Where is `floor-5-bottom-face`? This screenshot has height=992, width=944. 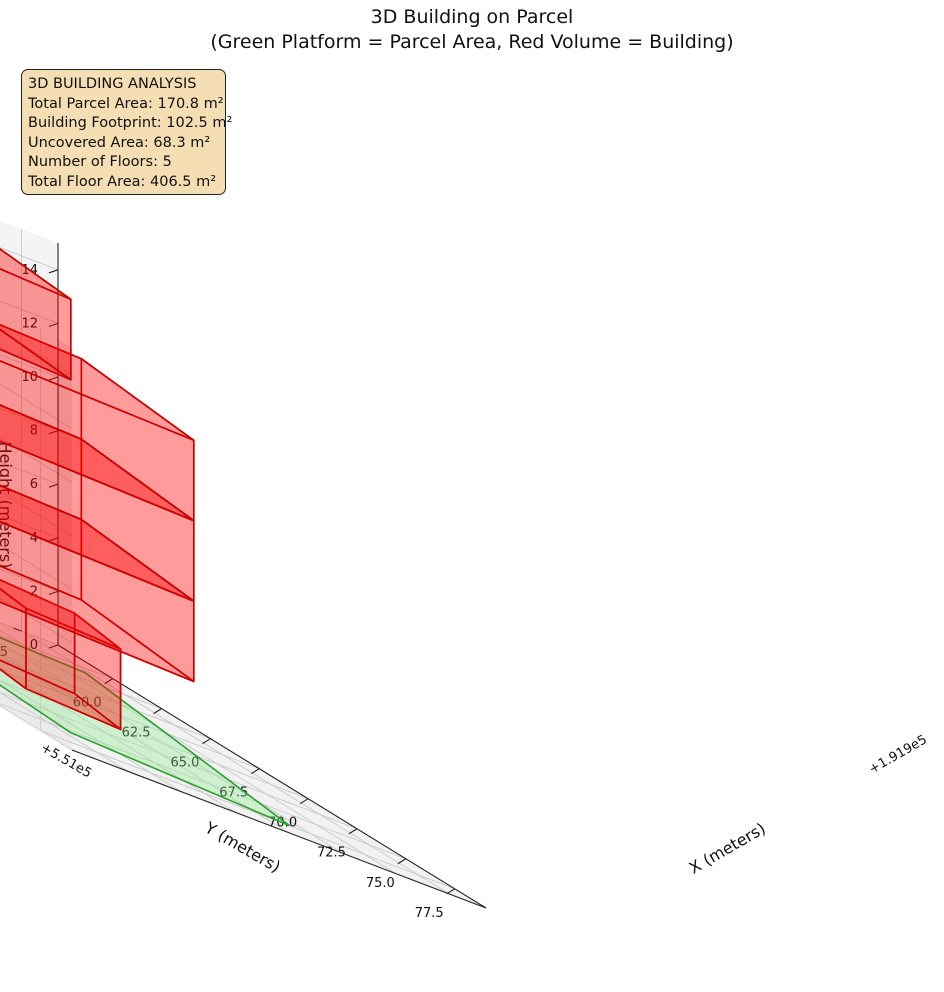
floor-5-bottom-face is located at coordinates (36, 354).